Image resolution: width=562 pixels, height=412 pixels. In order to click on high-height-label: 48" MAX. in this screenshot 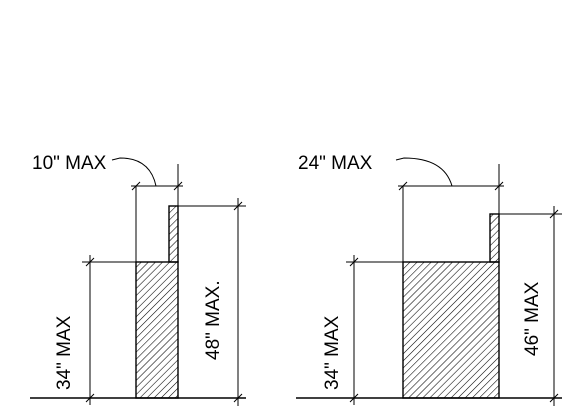, I will do `click(213, 320)`.